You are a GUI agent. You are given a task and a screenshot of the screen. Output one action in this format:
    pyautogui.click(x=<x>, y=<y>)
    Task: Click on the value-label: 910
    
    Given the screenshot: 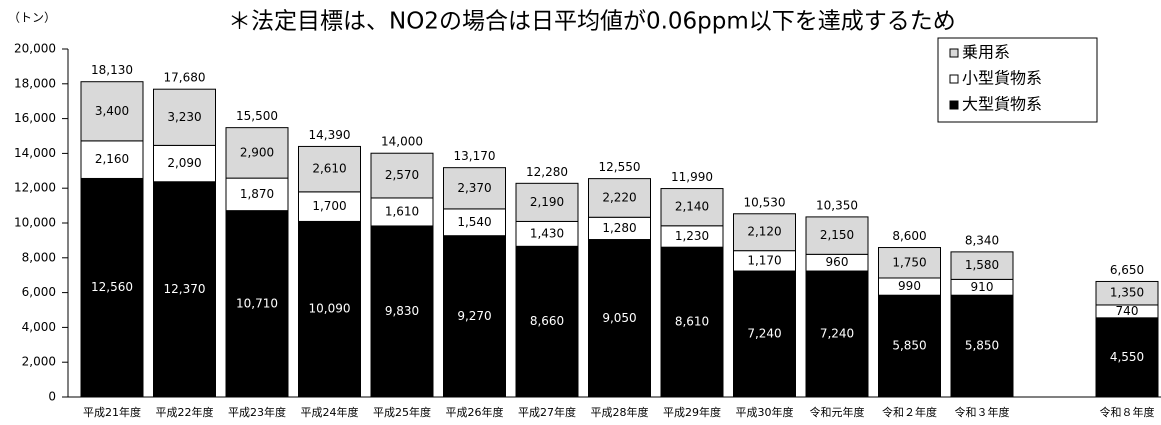 What is the action you would take?
    pyautogui.click(x=982, y=287)
    